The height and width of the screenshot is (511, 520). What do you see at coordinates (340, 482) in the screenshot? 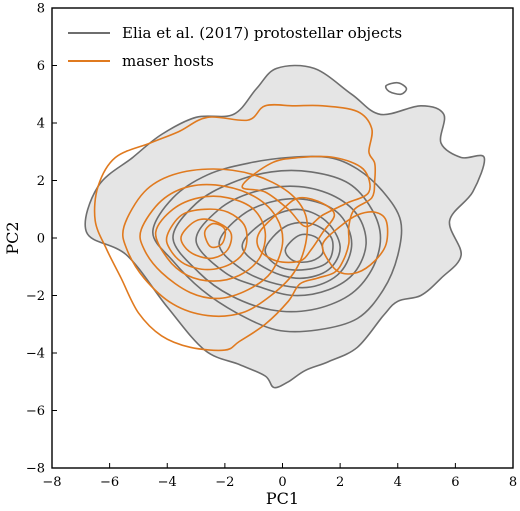
I see `x-tick-label: 2` at bounding box center [340, 482].